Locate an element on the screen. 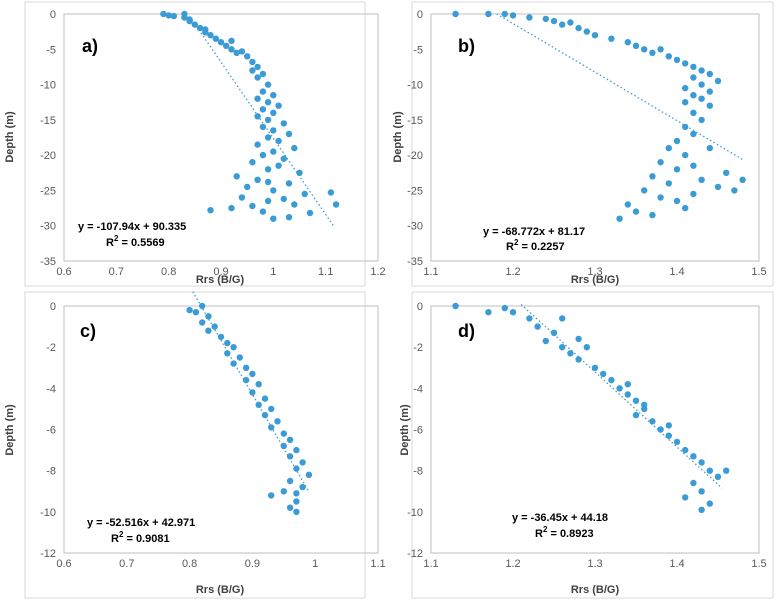 This screenshot has height=600, width=778. r-squared-symbol: R is located at coordinates (539, 534).